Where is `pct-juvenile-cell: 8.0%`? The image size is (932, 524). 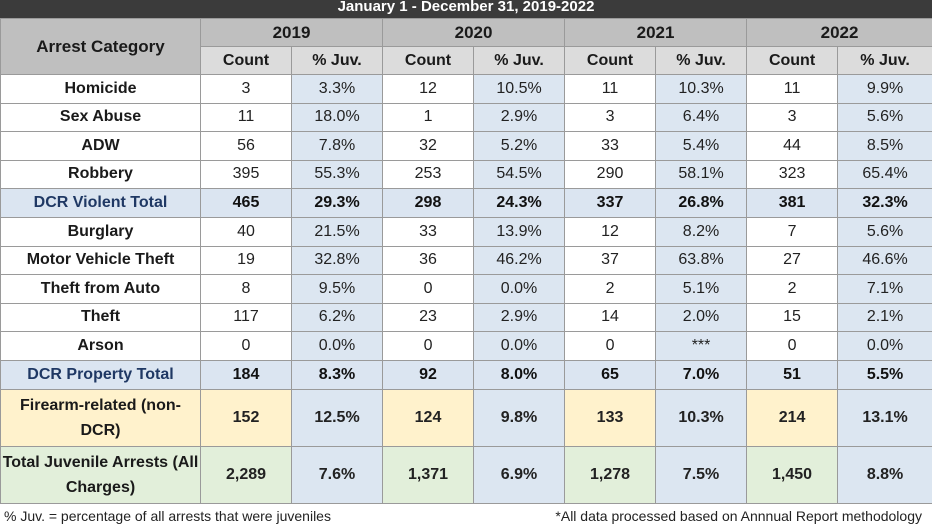 pct-juvenile-cell: 8.0% is located at coordinates (519, 374).